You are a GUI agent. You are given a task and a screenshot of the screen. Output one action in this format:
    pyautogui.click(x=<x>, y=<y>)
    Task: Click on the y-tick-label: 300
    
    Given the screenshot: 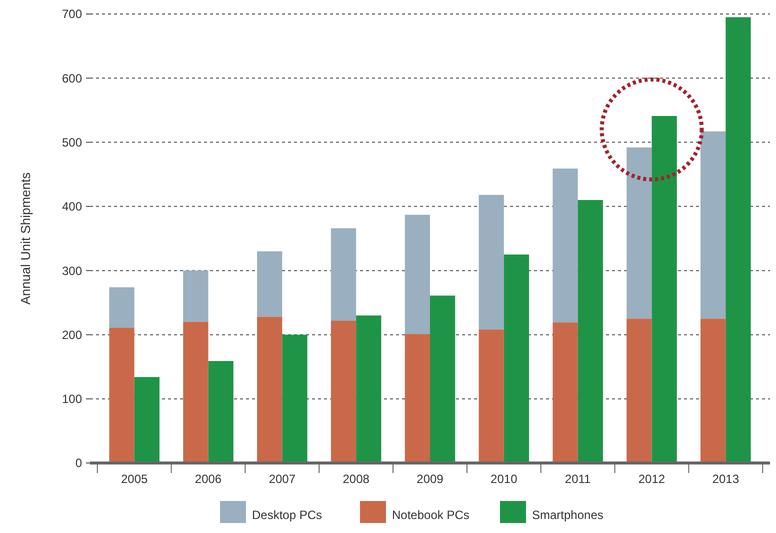 What is the action you would take?
    pyautogui.click(x=72, y=271)
    